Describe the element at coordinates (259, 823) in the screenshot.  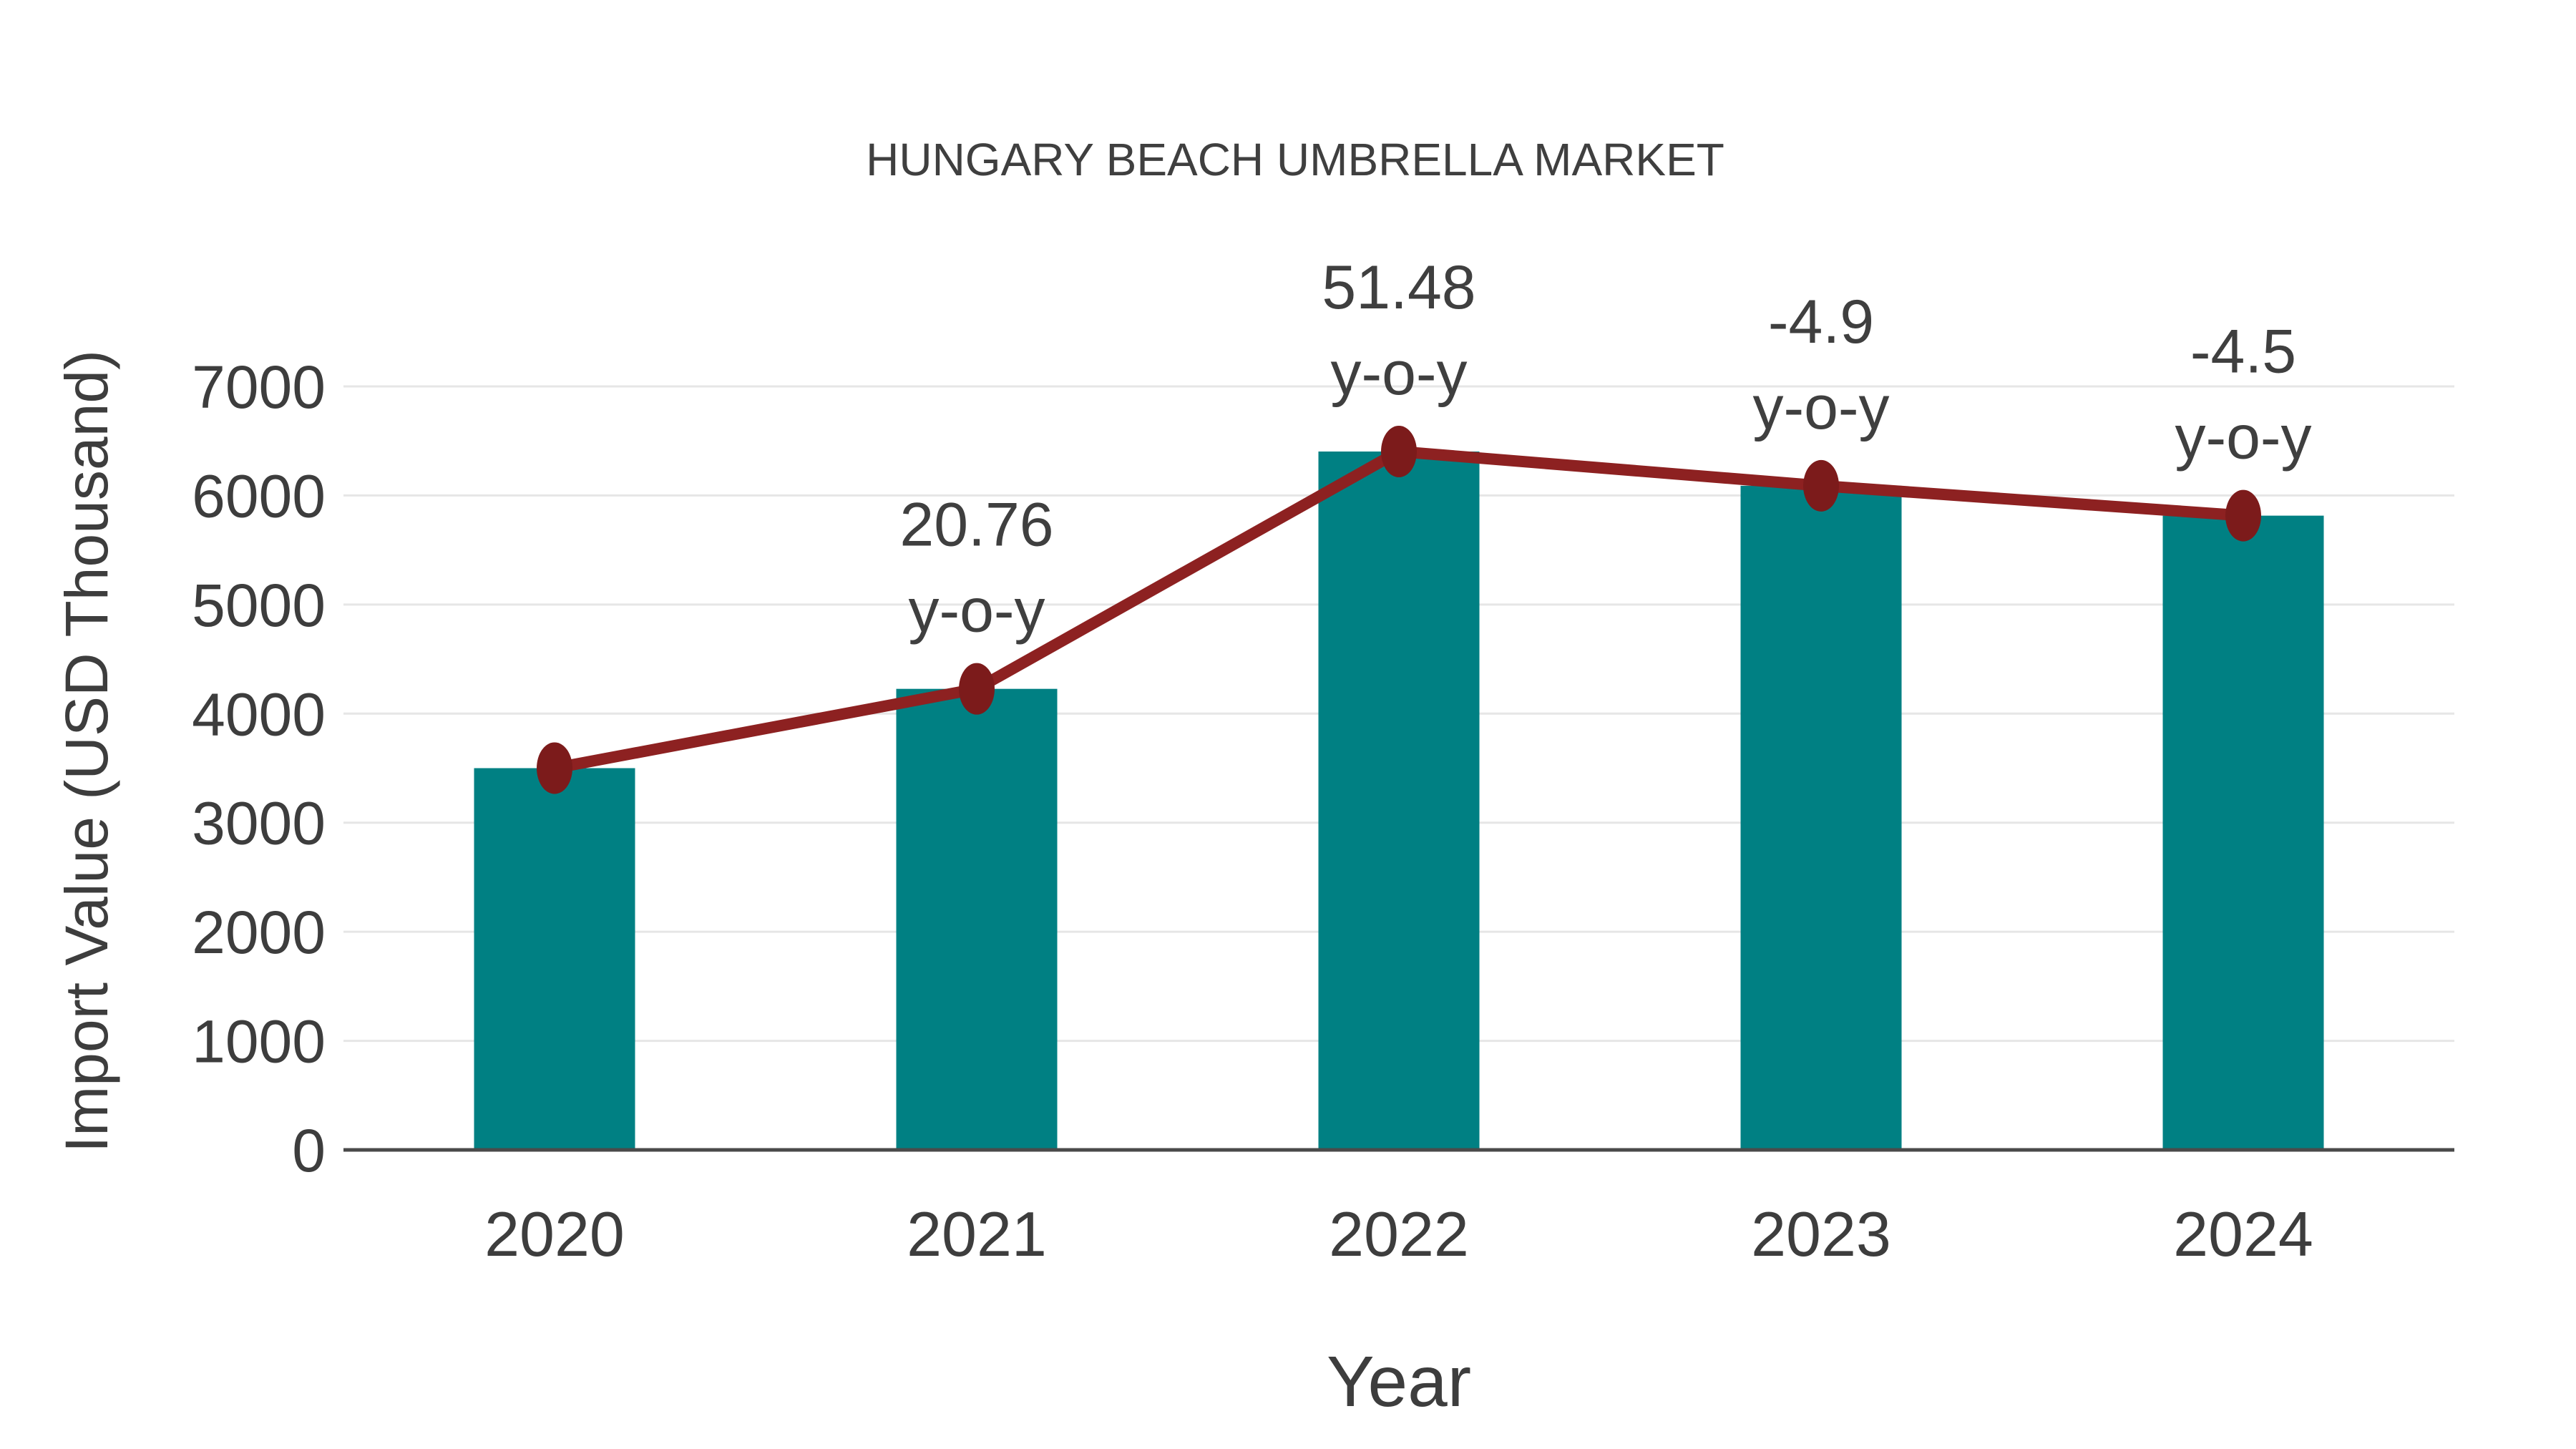
I see `y-tick-label: 3000` at that location.